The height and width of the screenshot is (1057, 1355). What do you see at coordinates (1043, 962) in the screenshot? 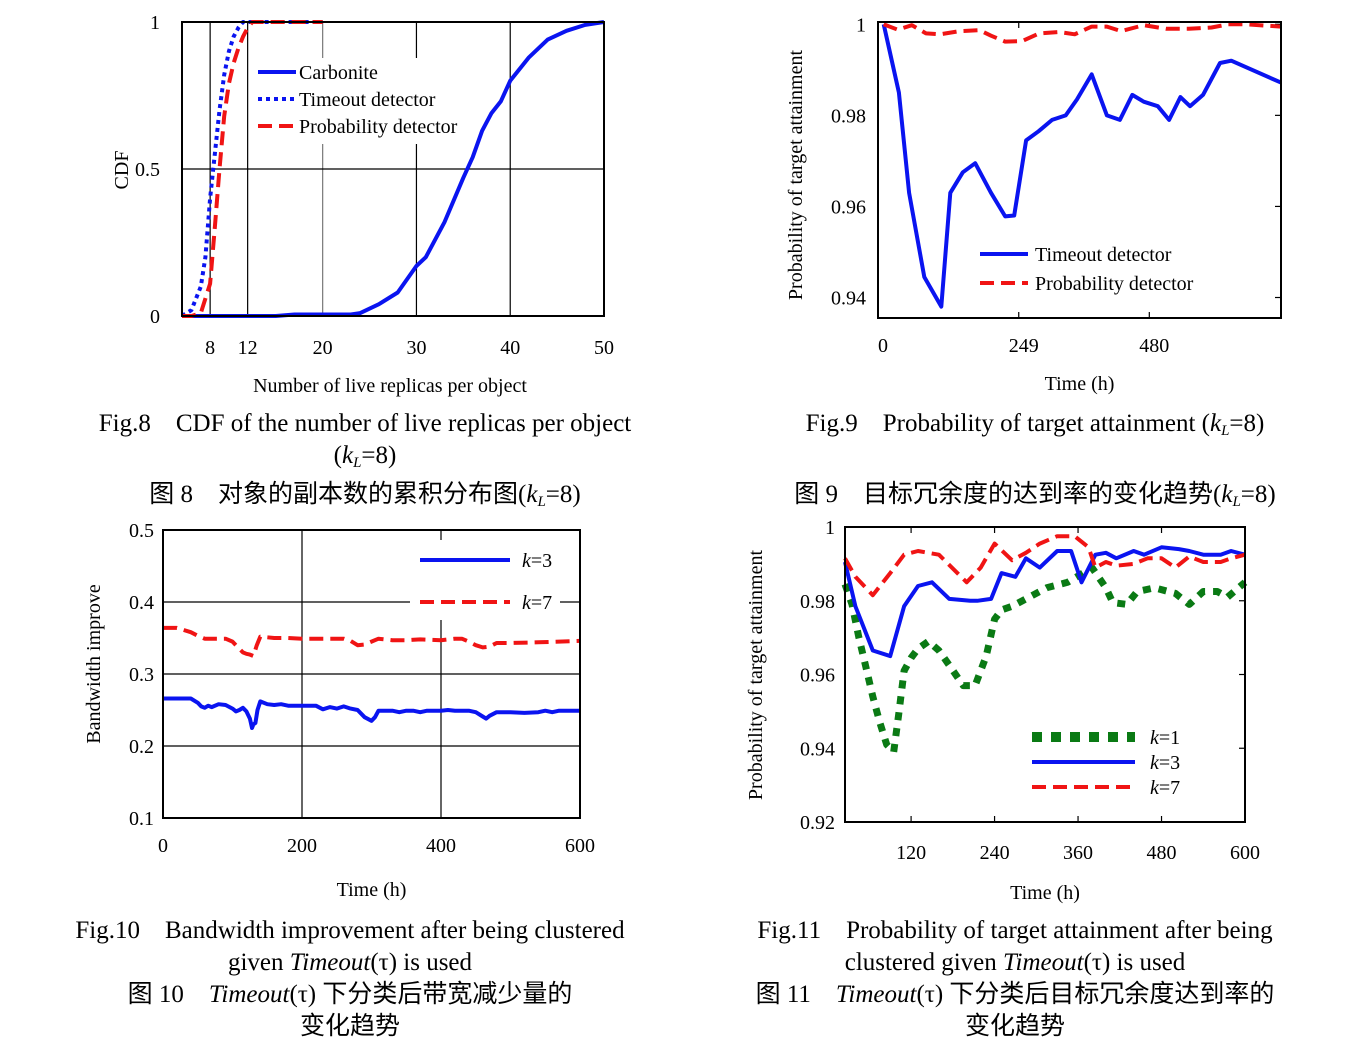
I see `caption-fig11-en-timeout: Timeout` at bounding box center [1043, 962].